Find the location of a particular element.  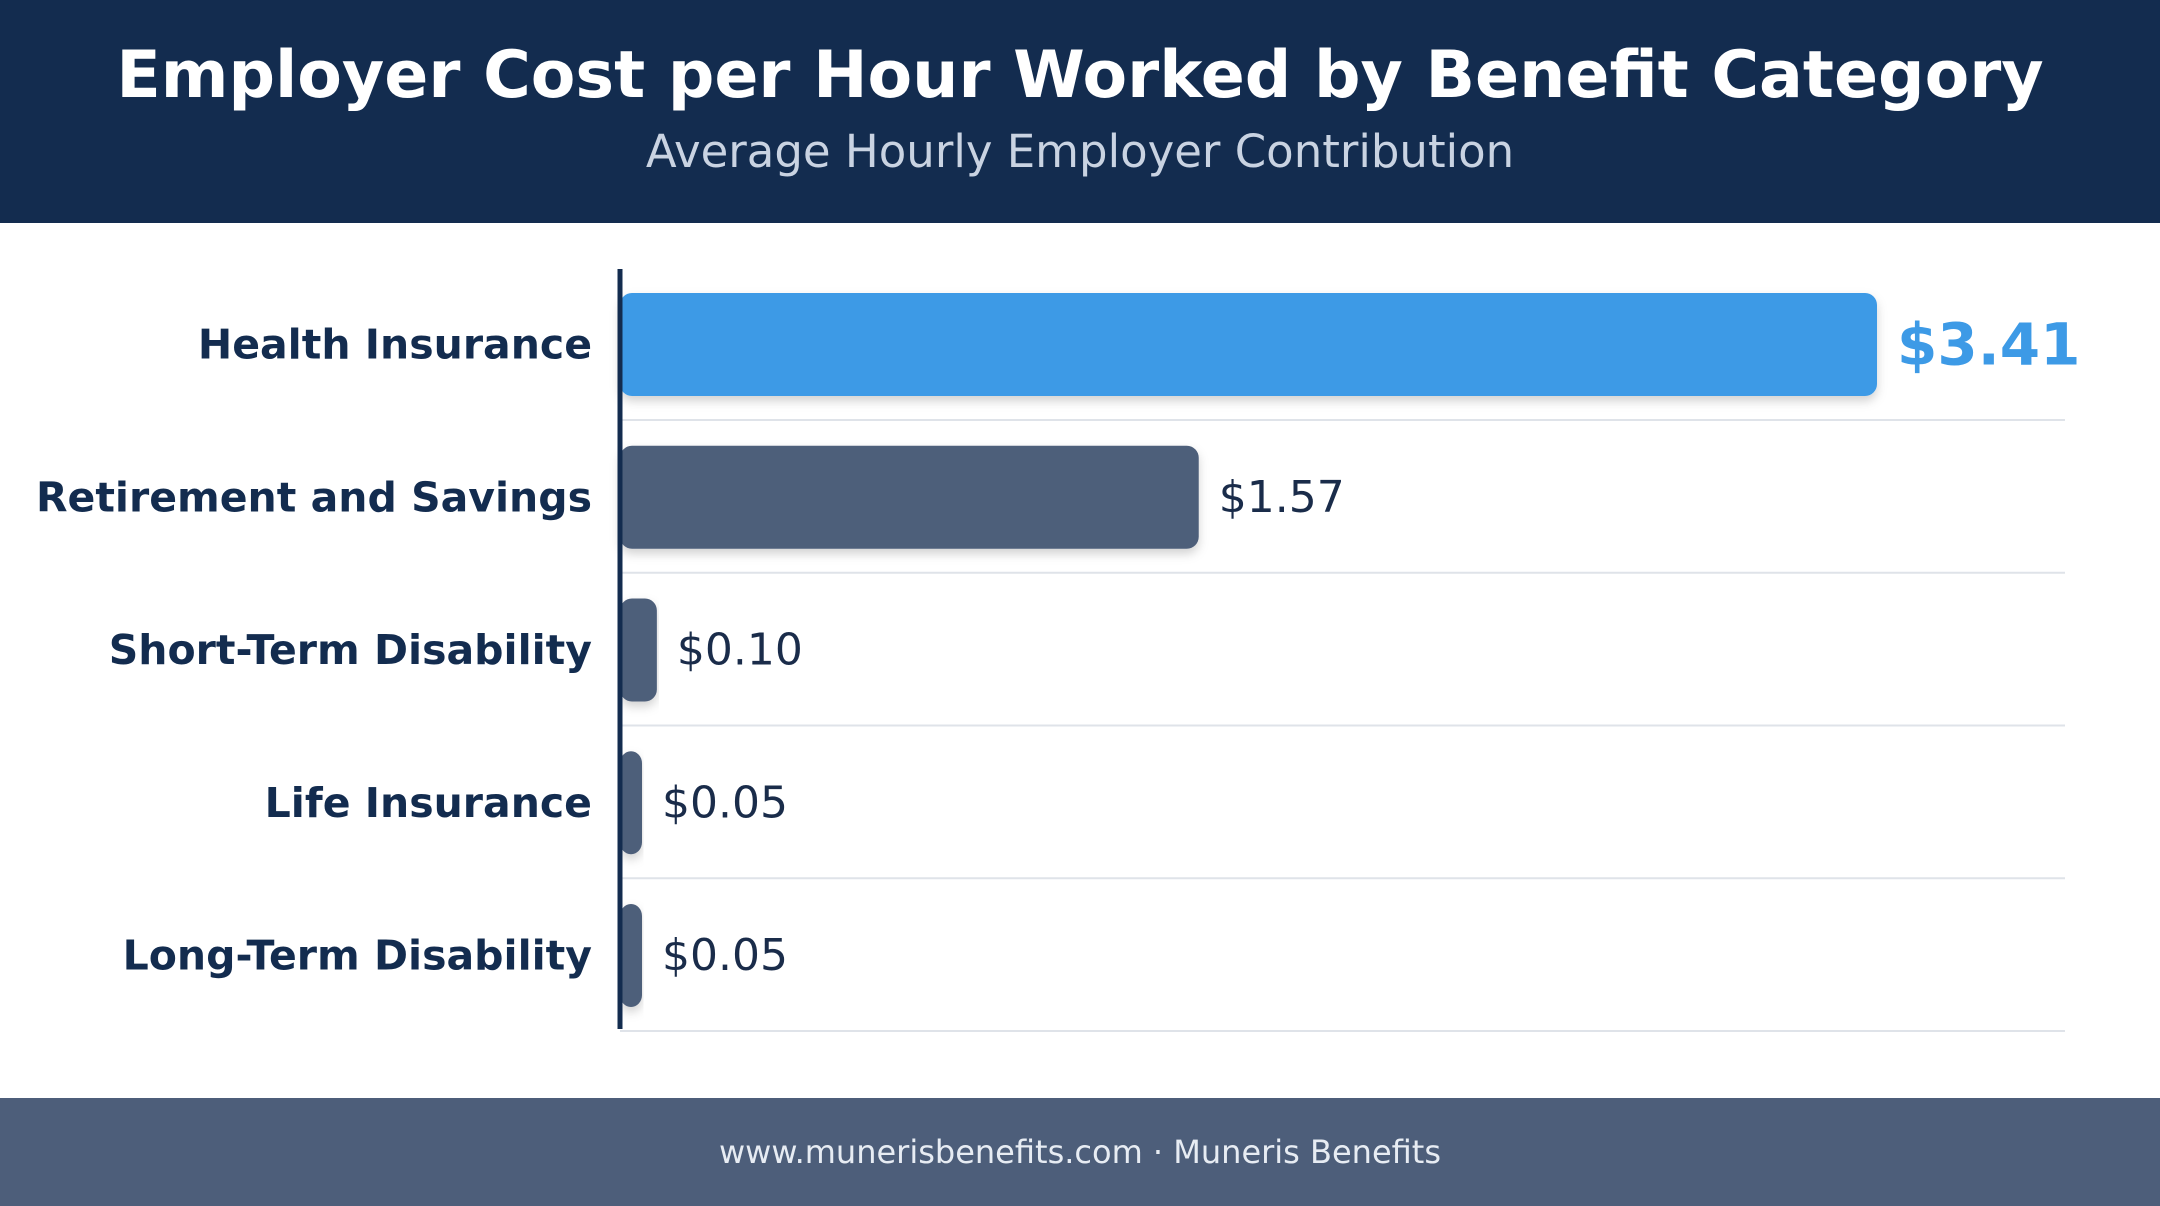

bar-long-term-disability is located at coordinates (631, 955).